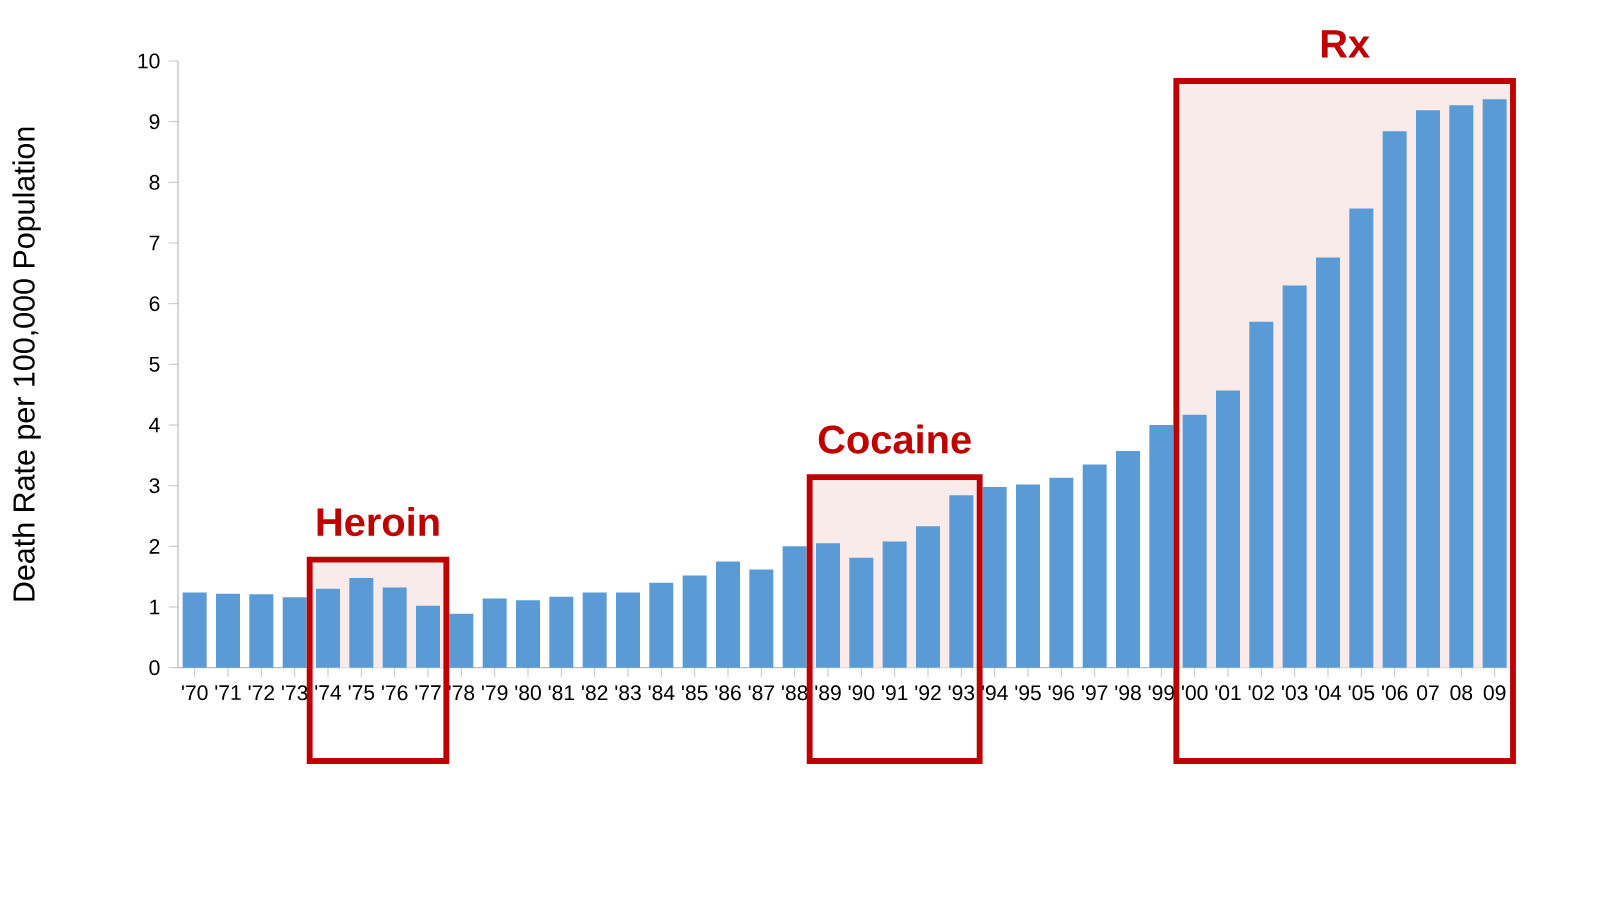 This screenshot has width=1606, height=921. I want to click on x-tick-label: '88, so click(794, 693).